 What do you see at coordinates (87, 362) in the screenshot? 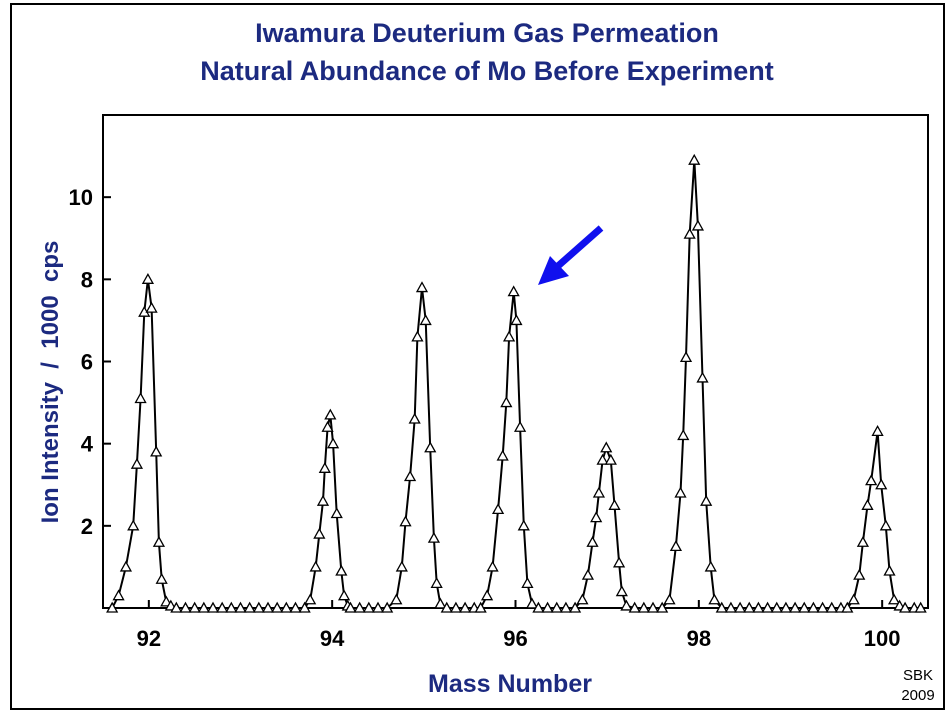
I see `y-tick-label: 6` at bounding box center [87, 362].